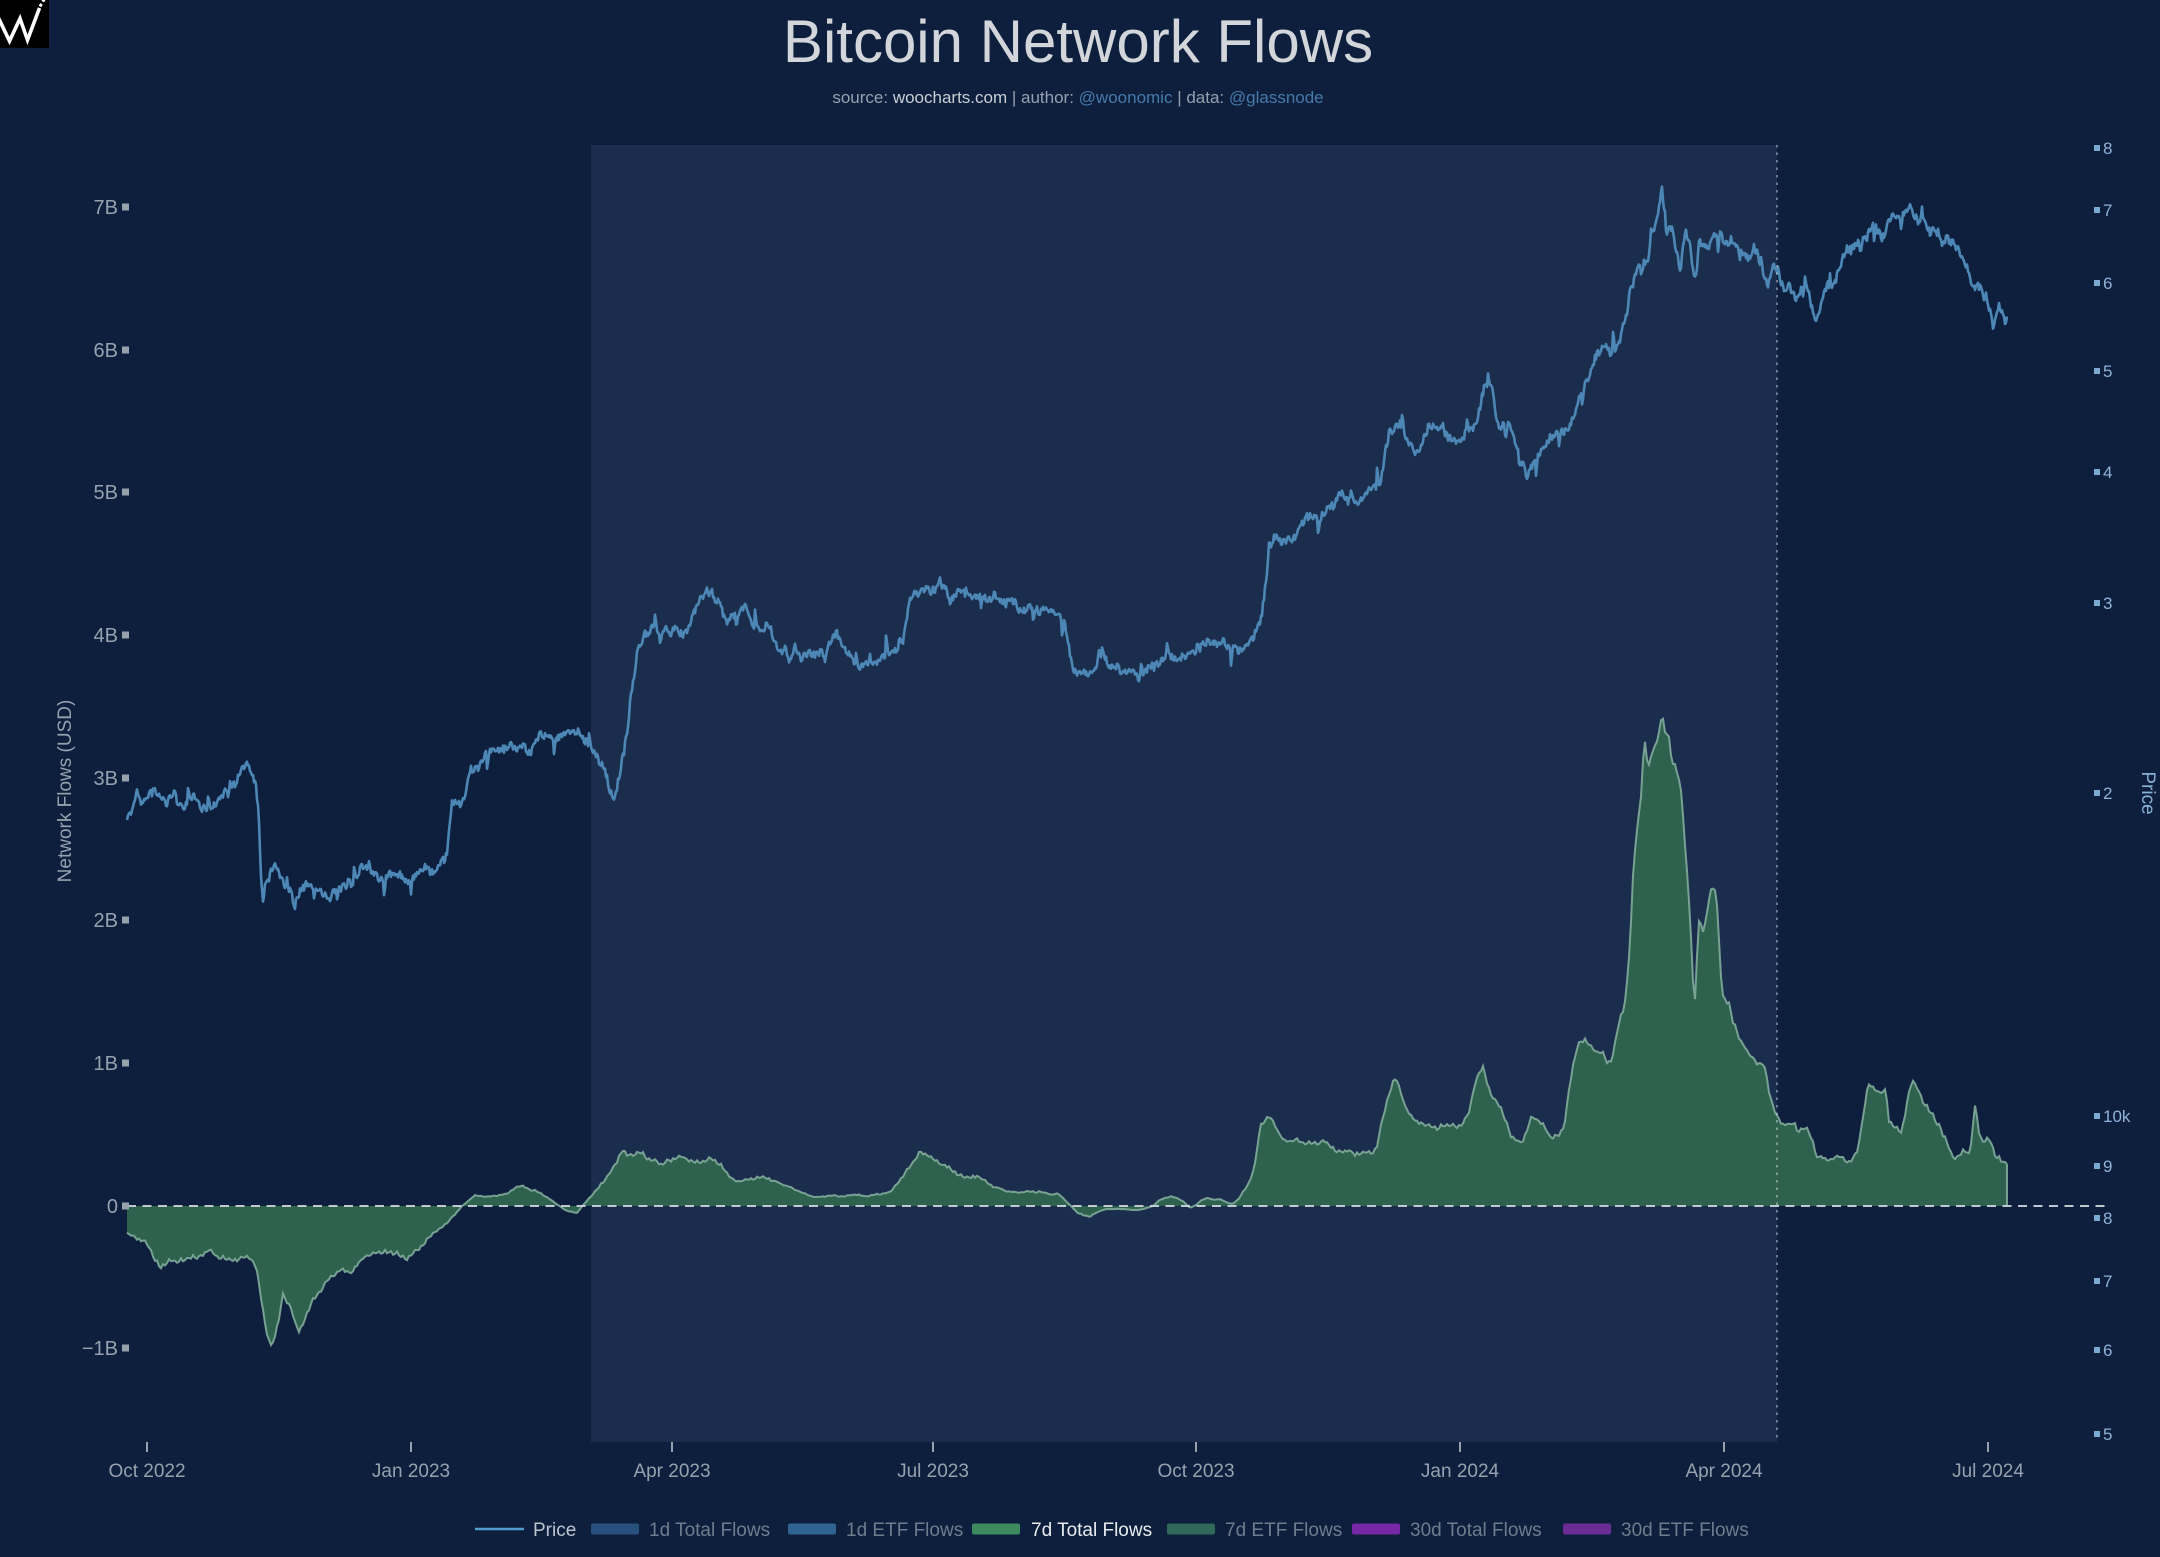 This screenshot has width=2160, height=1557. Describe the element at coordinates (1476, 1530) in the screenshot. I see `svg-text: 30d Total Flows` at that location.